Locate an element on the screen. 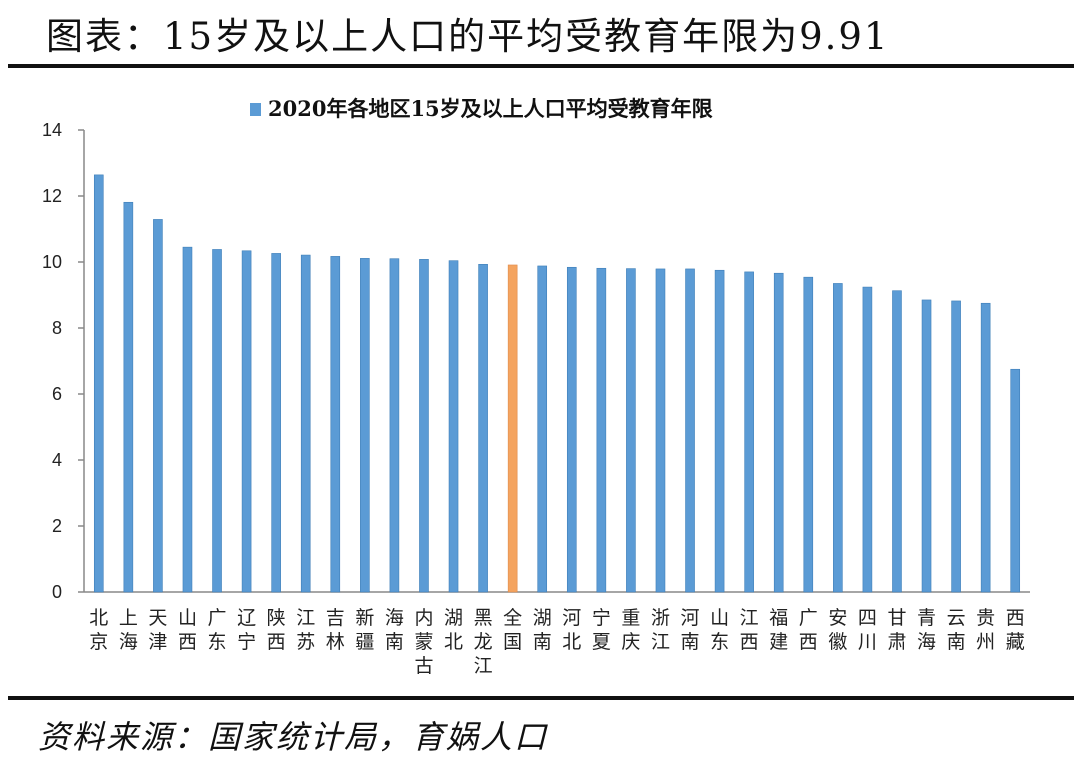  bar-山东 is located at coordinates (719, 431).